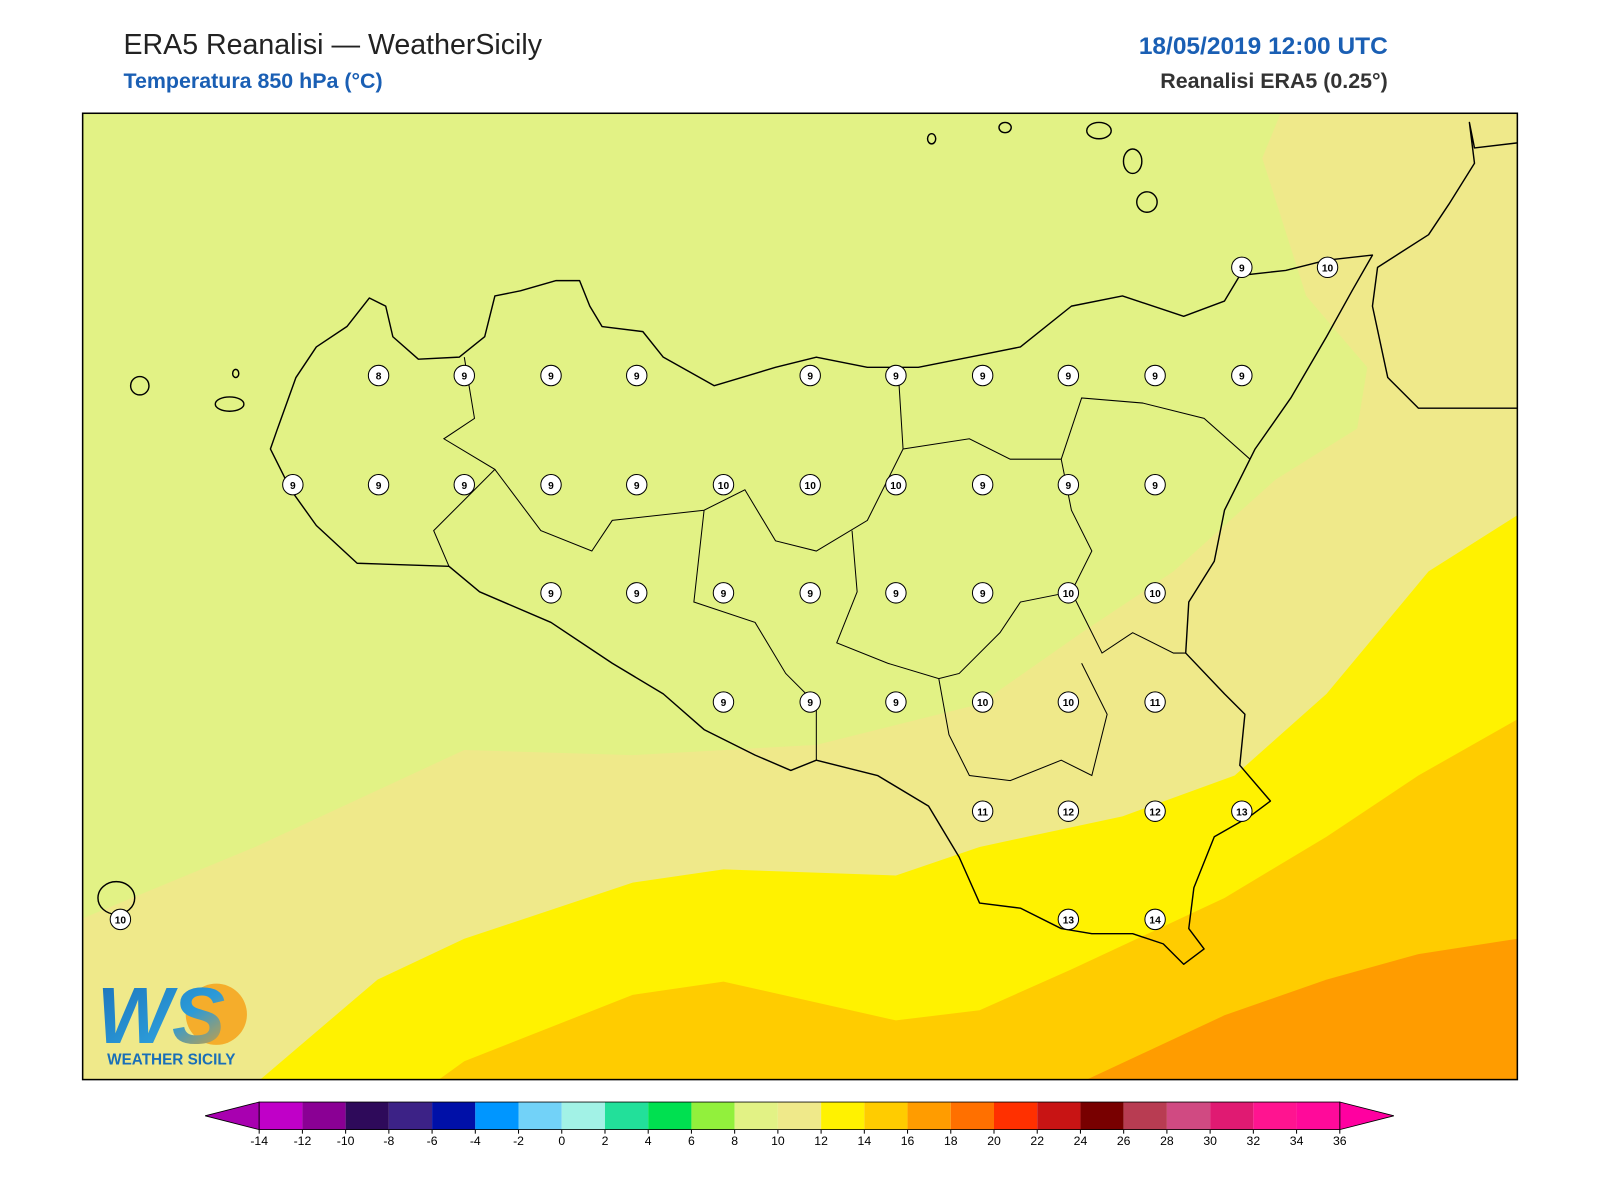 The height and width of the screenshot is (1200, 1600). I want to click on colorbar-tick-label: 0, so click(561, 1141).